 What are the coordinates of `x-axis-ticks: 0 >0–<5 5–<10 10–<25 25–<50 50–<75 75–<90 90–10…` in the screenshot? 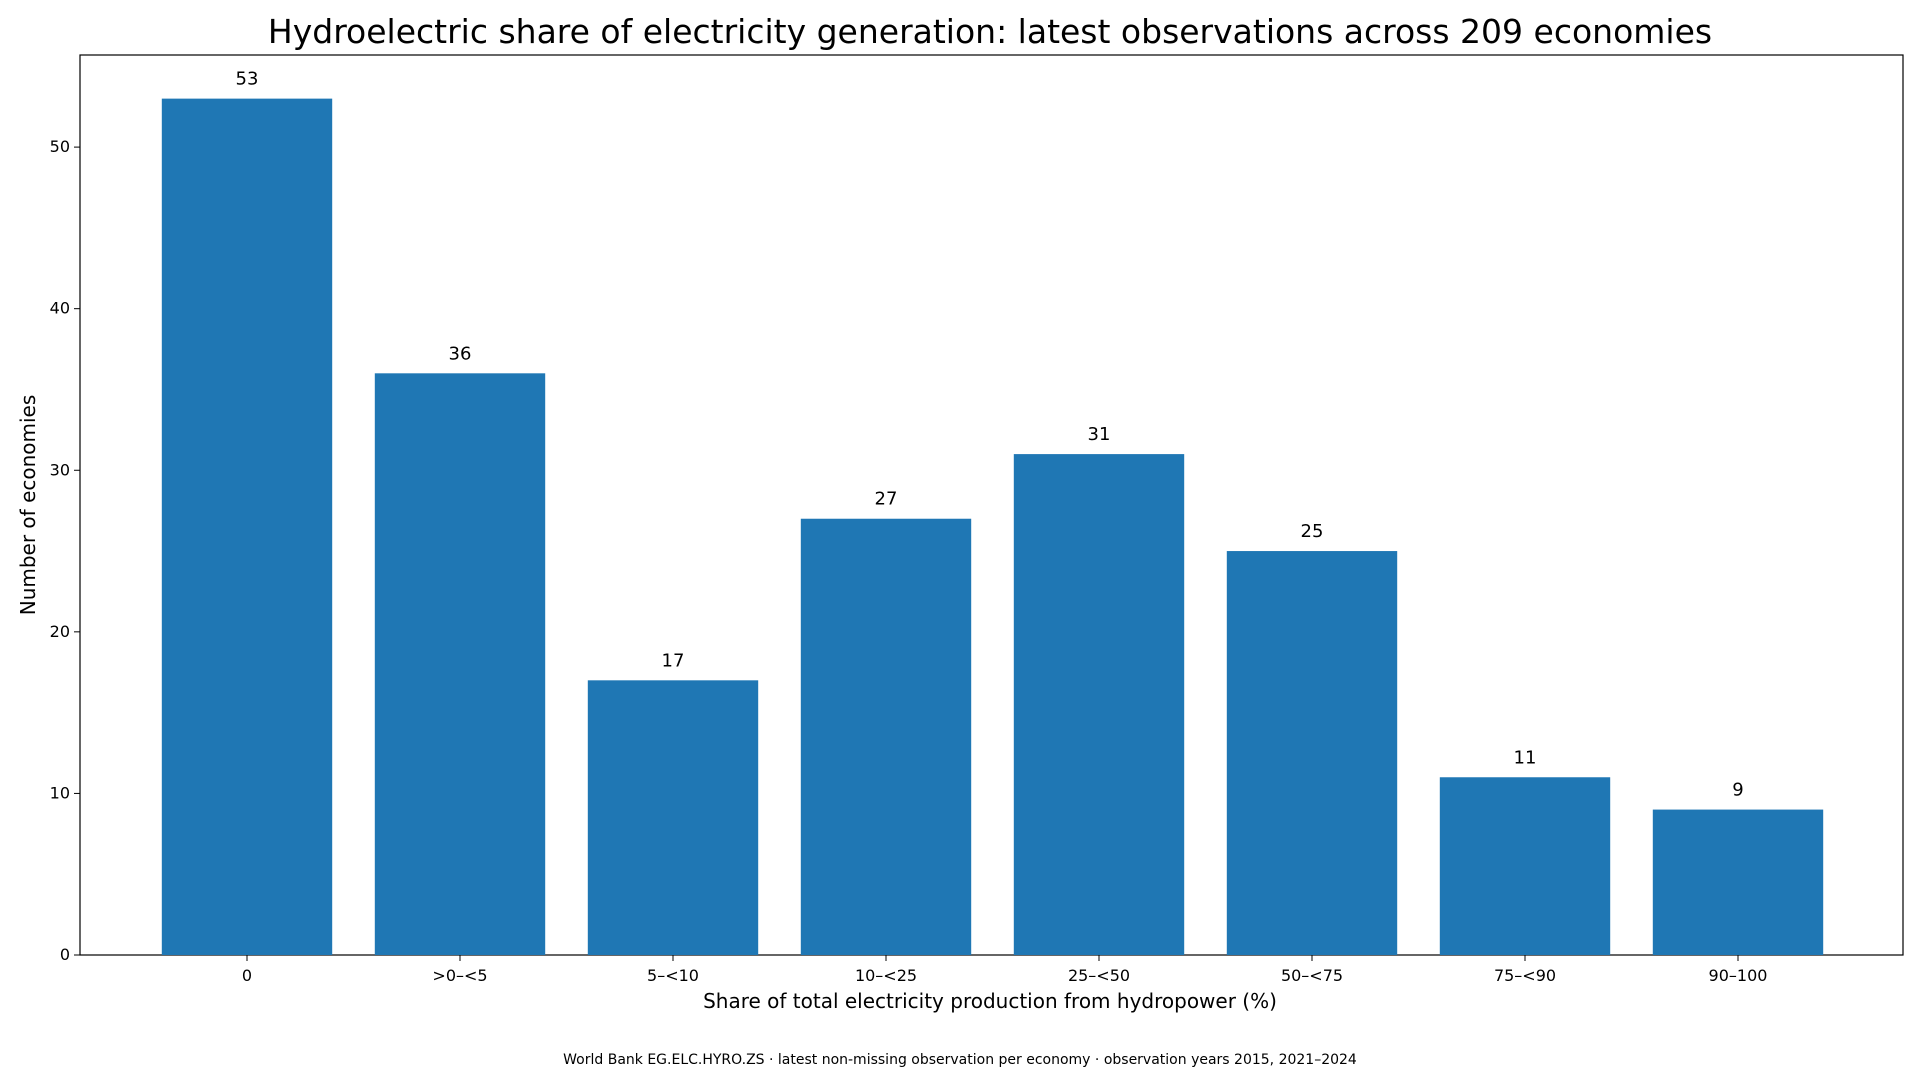 It's located at (1005, 970).